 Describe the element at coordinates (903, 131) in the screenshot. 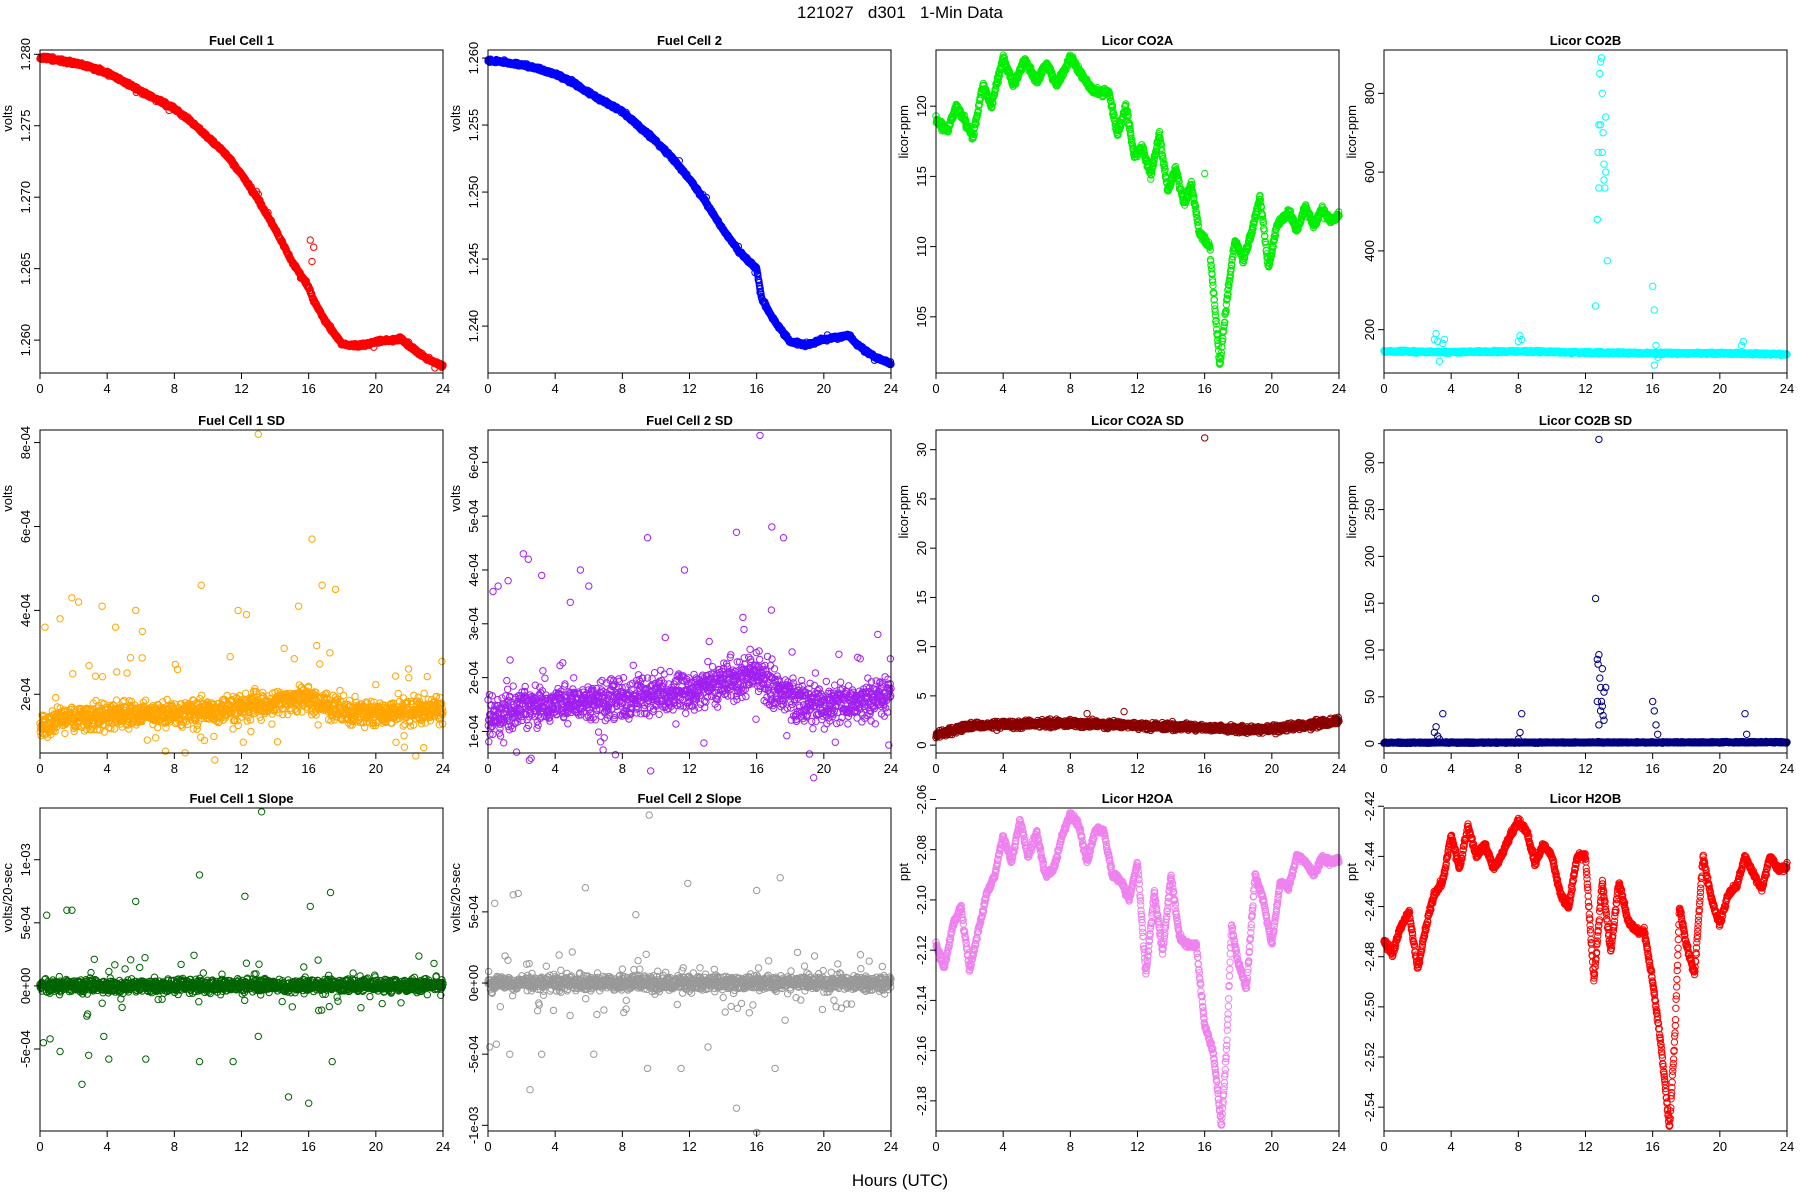

I see `y-axis-label: licor-ppm` at that location.